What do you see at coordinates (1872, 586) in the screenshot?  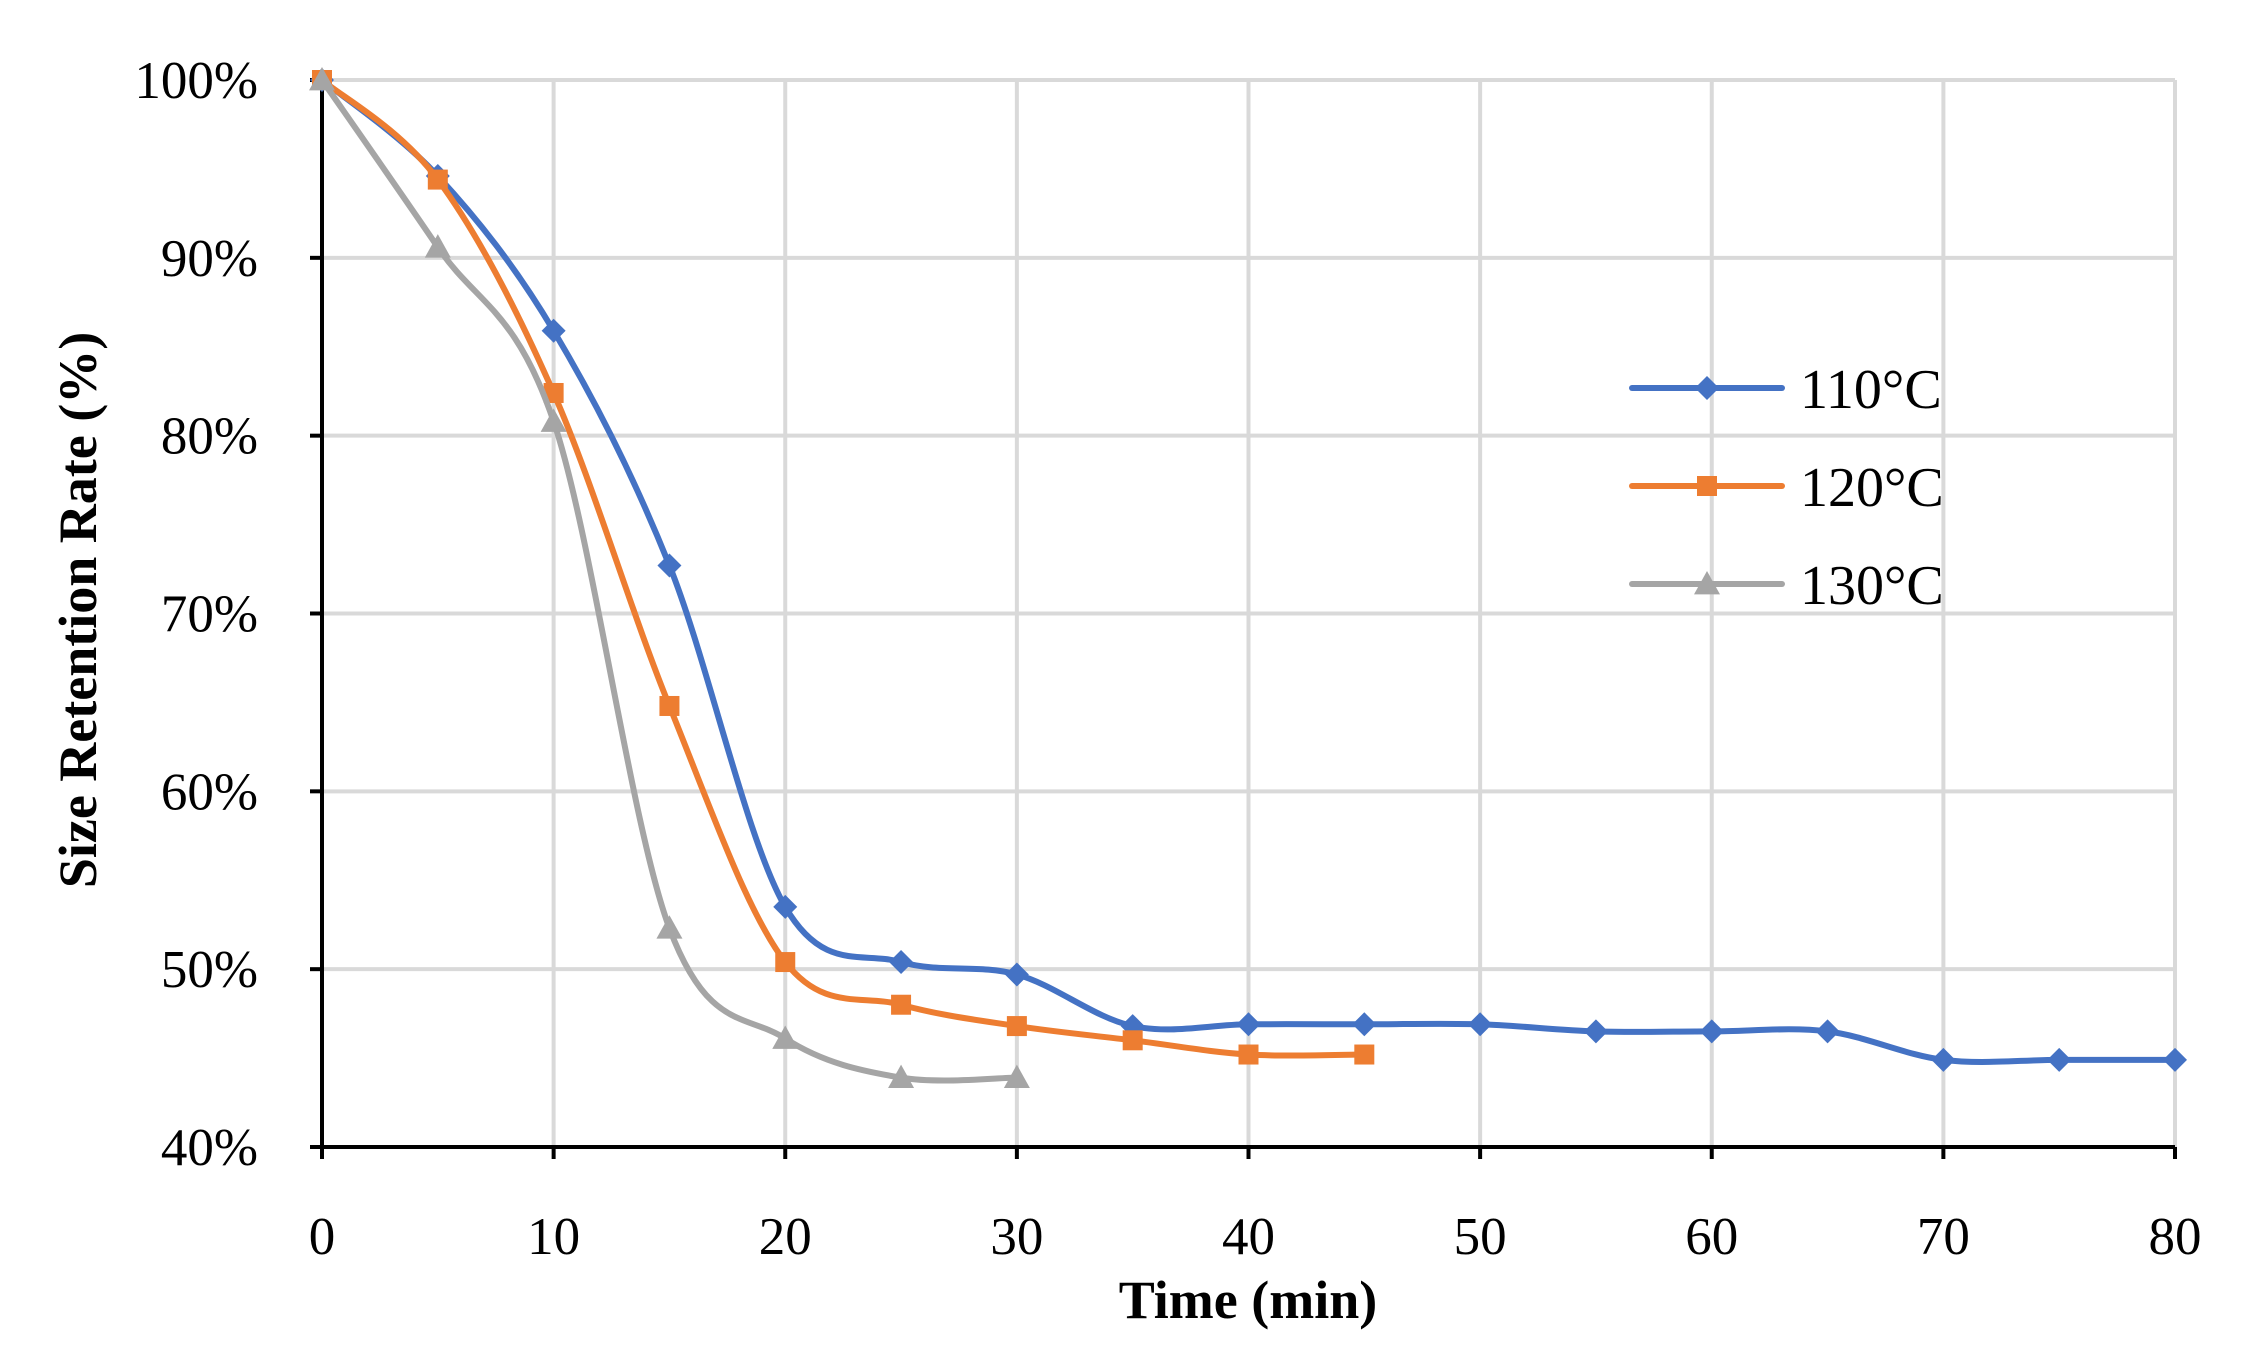 I see `legend-label: 130°C` at bounding box center [1872, 586].